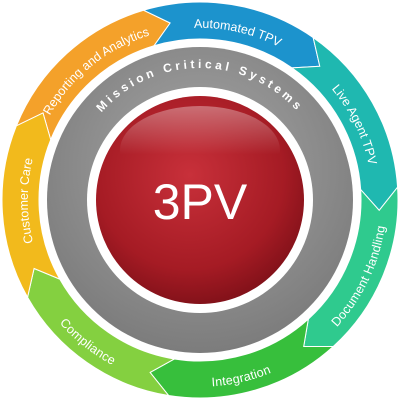 This screenshot has width=400, height=400. What do you see at coordinates (26, 200) in the screenshot?
I see `segment-label-customer-care: Customer Care` at bounding box center [26, 200].